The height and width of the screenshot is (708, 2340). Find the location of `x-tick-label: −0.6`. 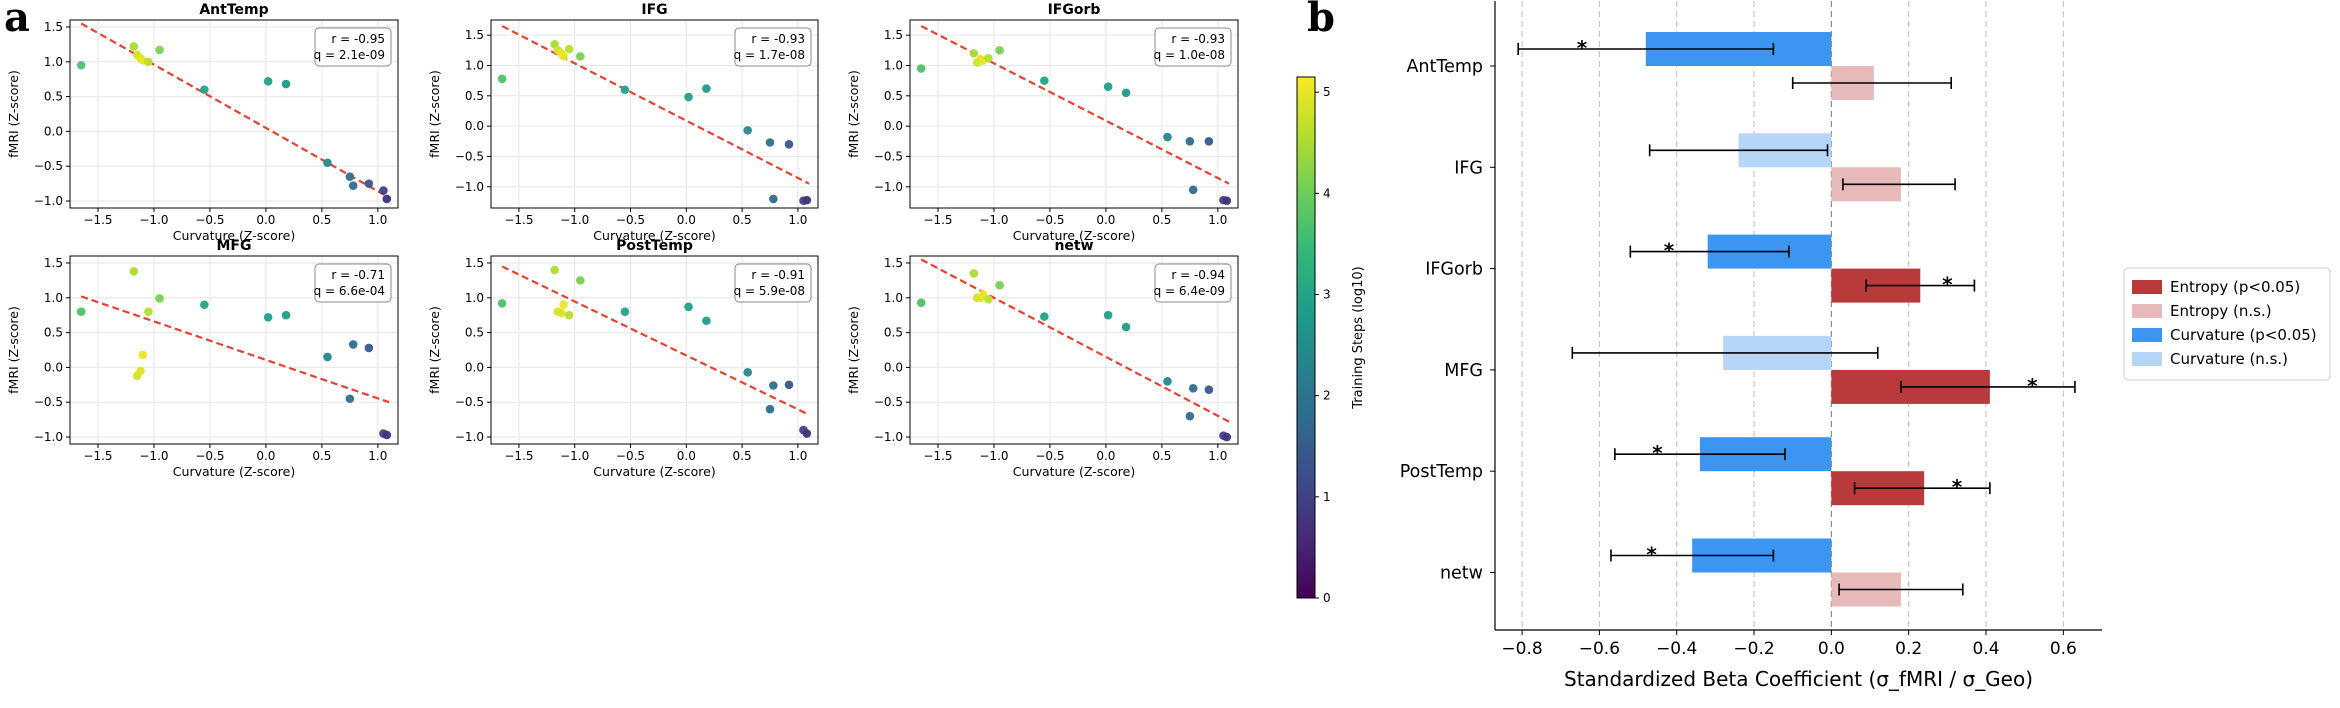

x-tick-label: −0.6 is located at coordinates (1599, 649).